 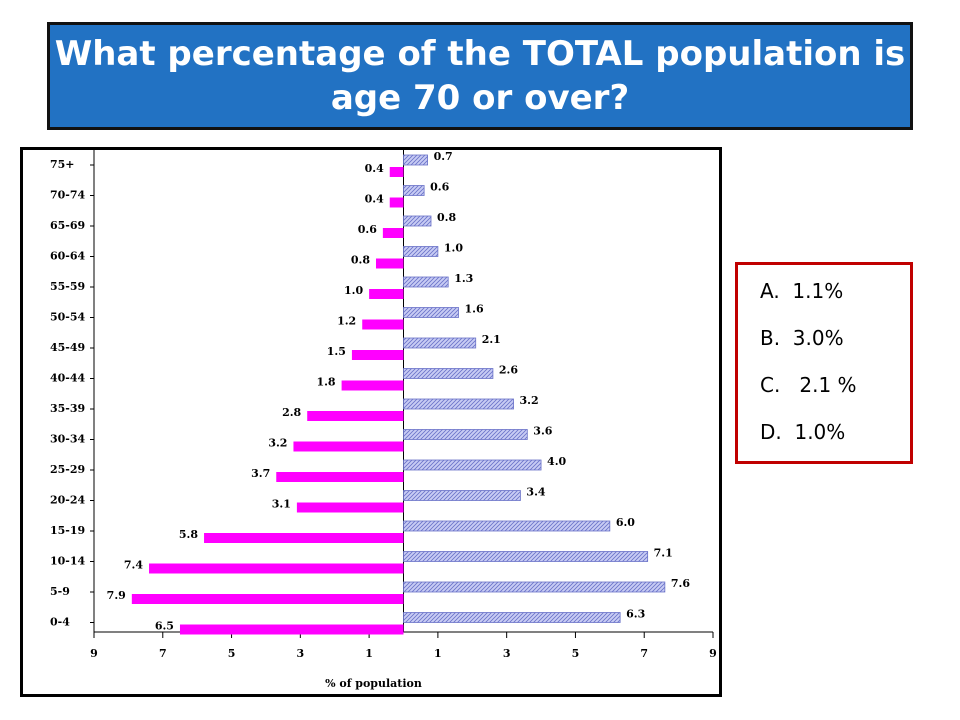 I want to click on data-label: 4.0, so click(x=556, y=461).